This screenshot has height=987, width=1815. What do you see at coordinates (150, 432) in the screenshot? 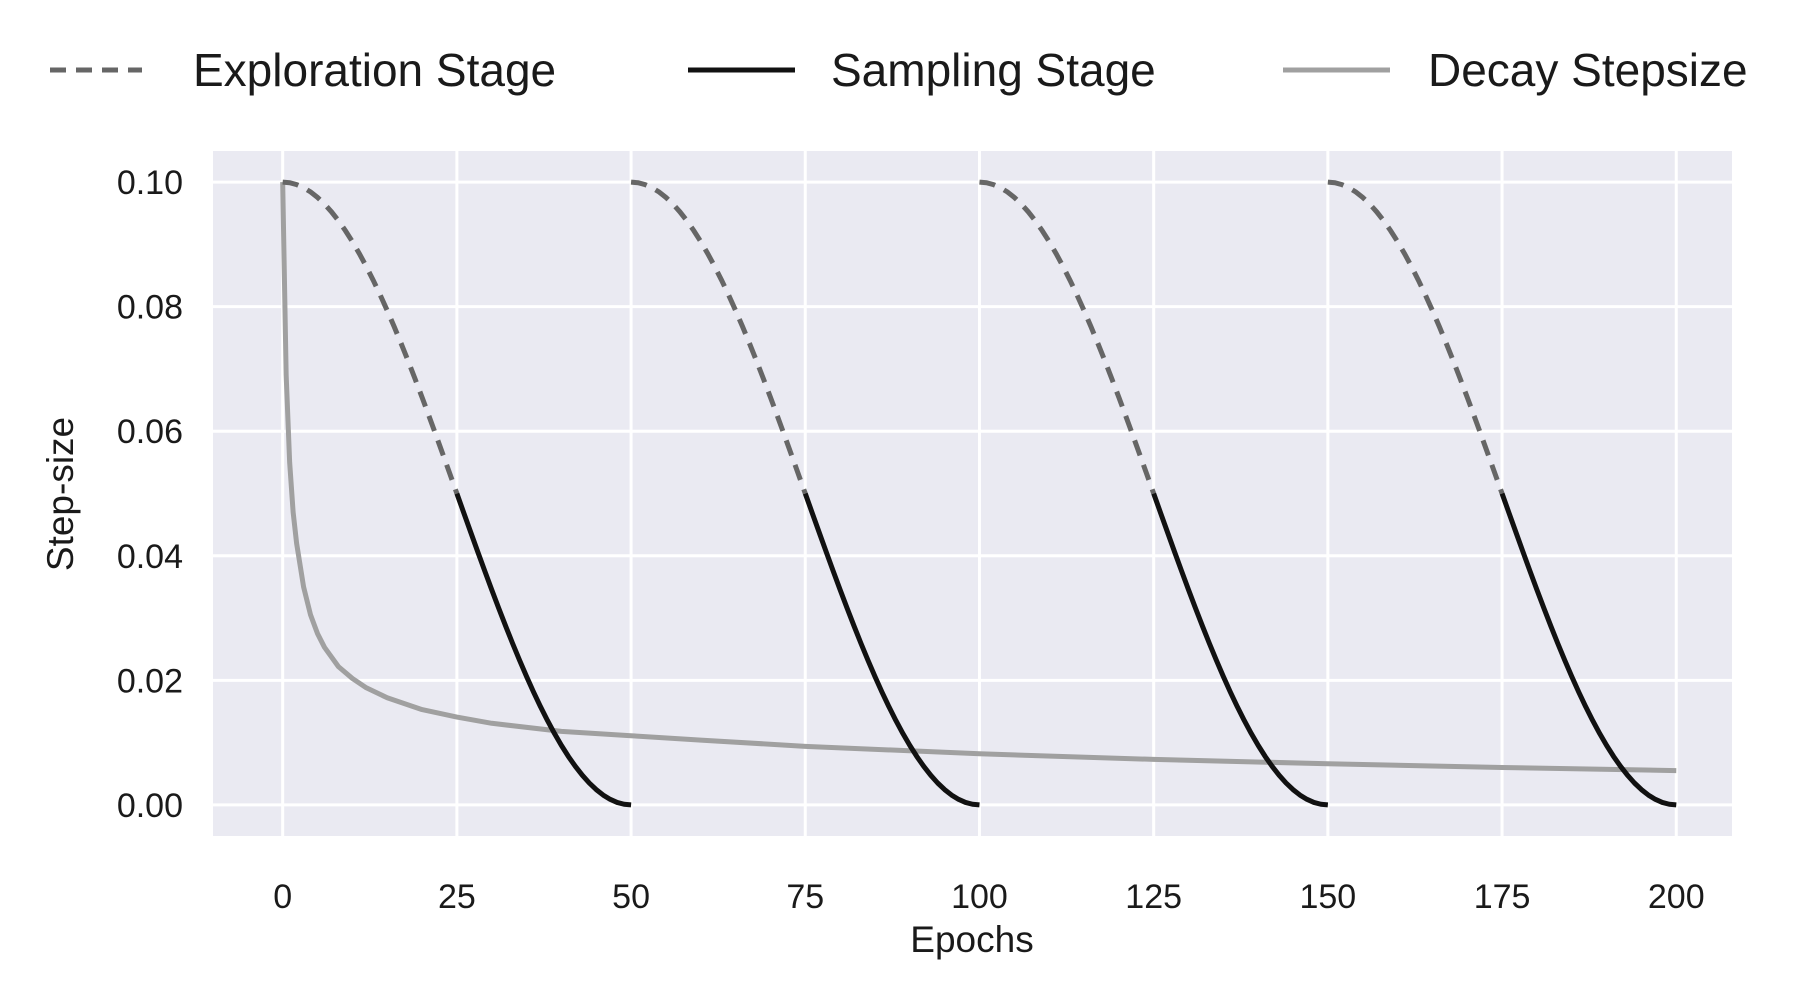
I see `y-tick-label: 0.06` at bounding box center [150, 432].